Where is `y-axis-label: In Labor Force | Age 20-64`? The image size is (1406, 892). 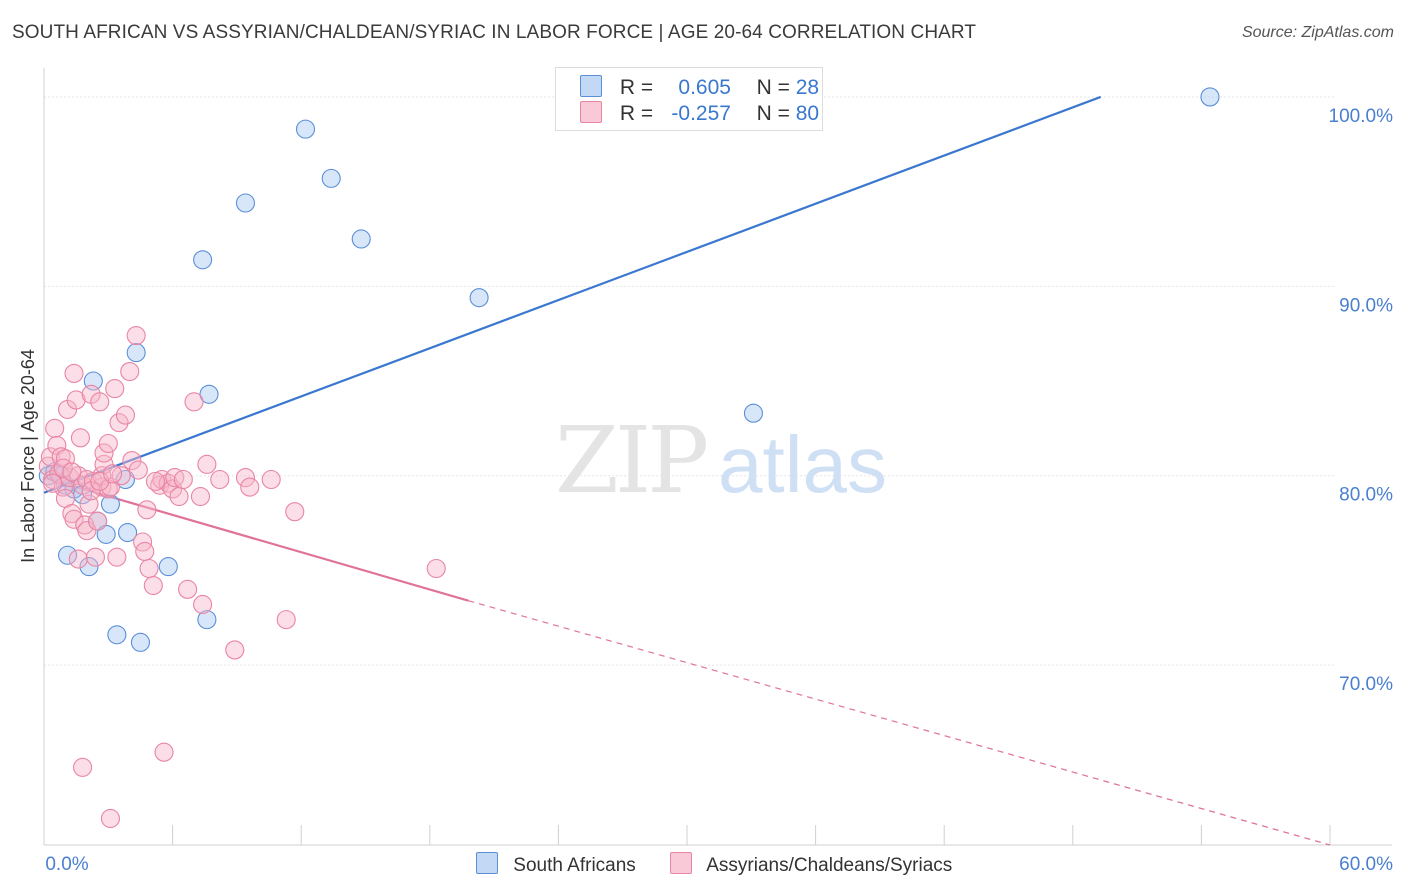 y-axis-label: In Labor Force | Age 20-64 is located at coordinates (28, 456).